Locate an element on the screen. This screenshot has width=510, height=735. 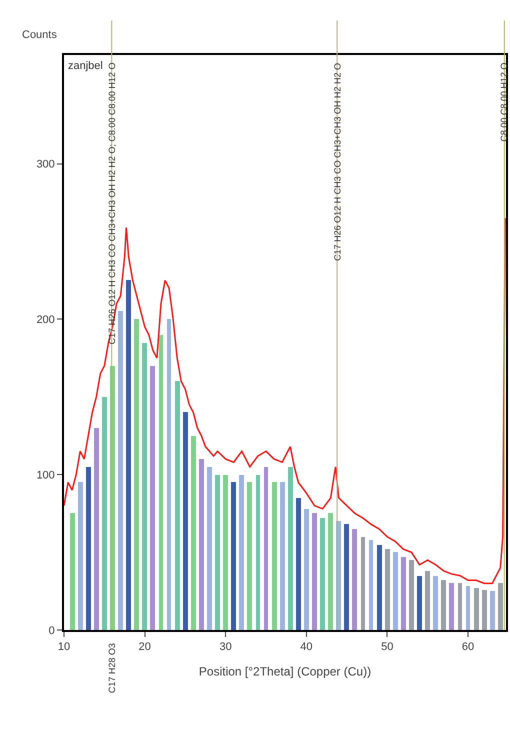
x-tick-label: 60 is located at coordinates (468, 647).